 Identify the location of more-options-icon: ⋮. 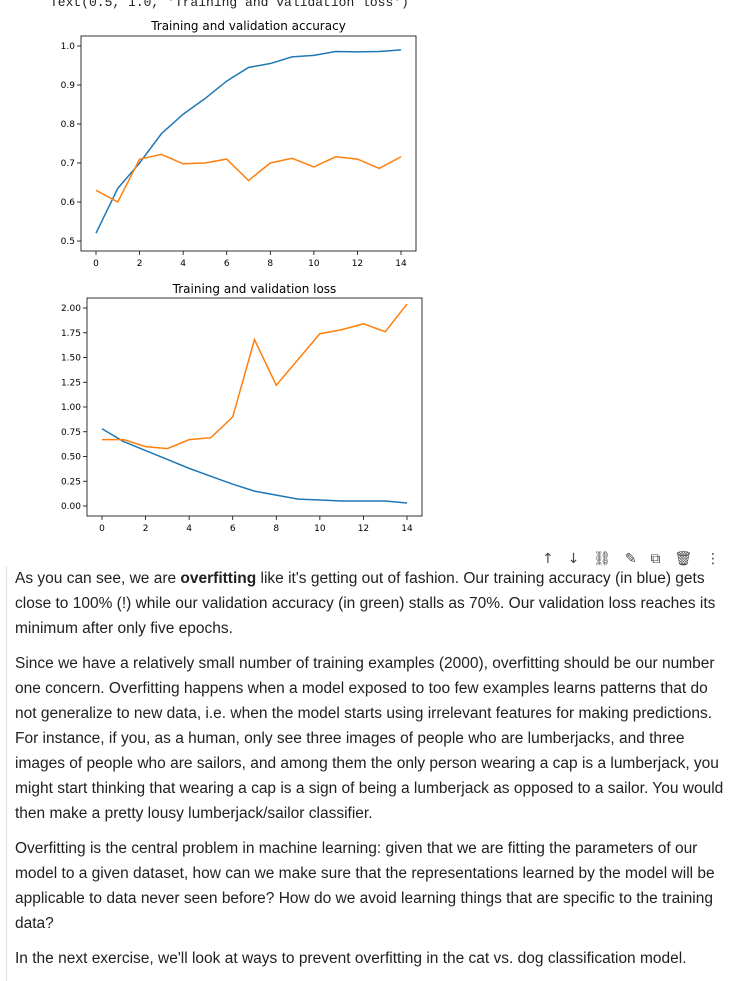
(713, 559).